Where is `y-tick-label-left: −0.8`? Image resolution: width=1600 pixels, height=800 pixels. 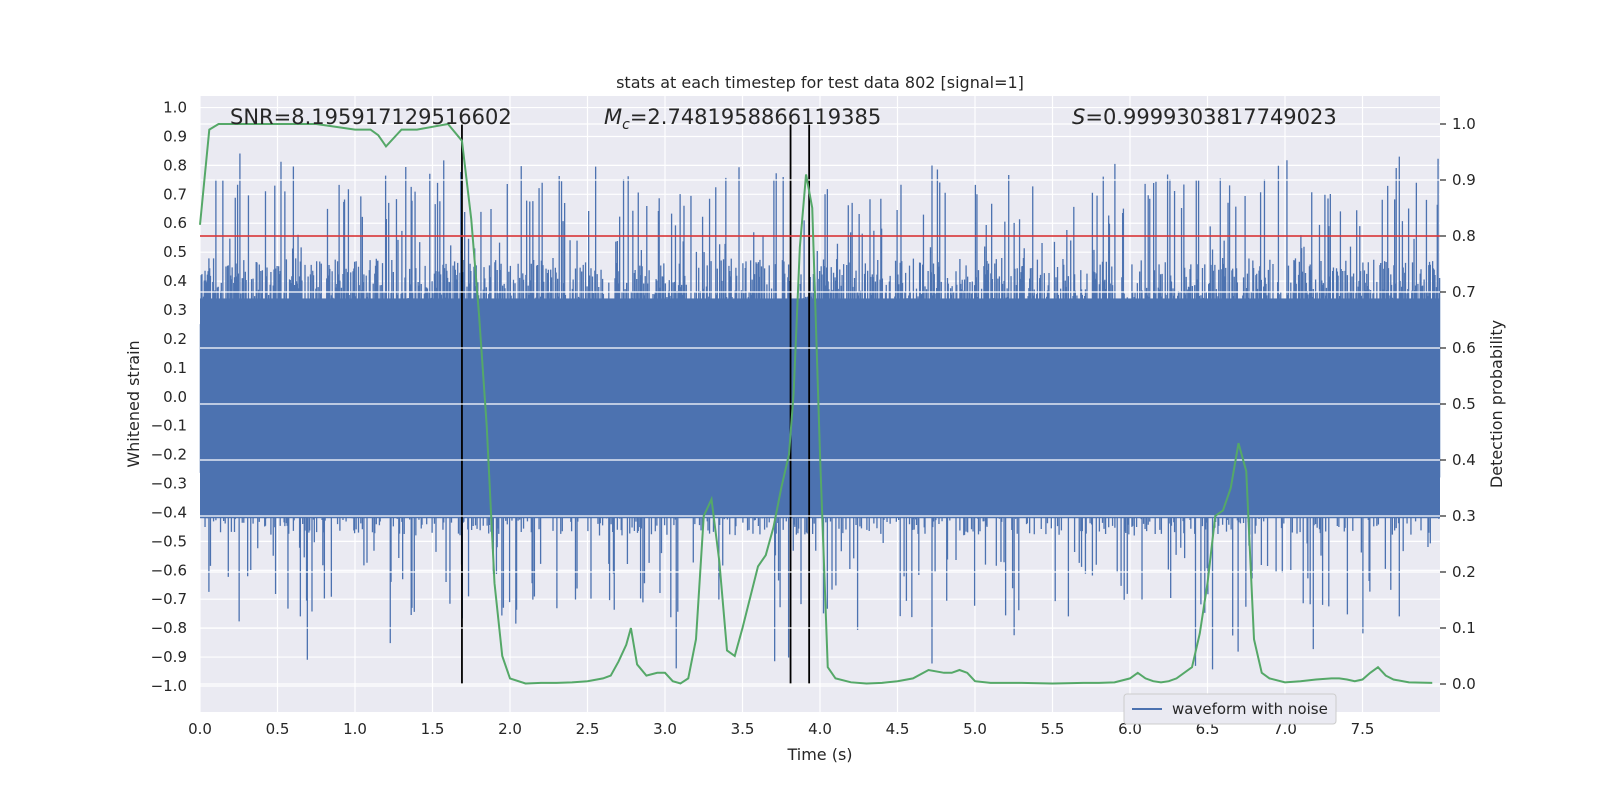
y-tick-label-left: −0.8 is located at coordinates (169, 628).